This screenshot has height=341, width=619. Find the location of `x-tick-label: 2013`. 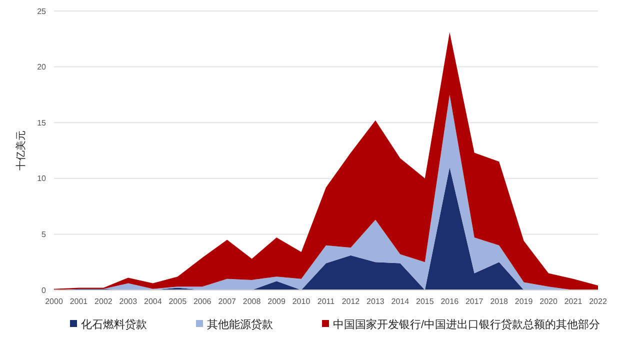

x-tick-label: 2013 is located at coordinates (375, 301).